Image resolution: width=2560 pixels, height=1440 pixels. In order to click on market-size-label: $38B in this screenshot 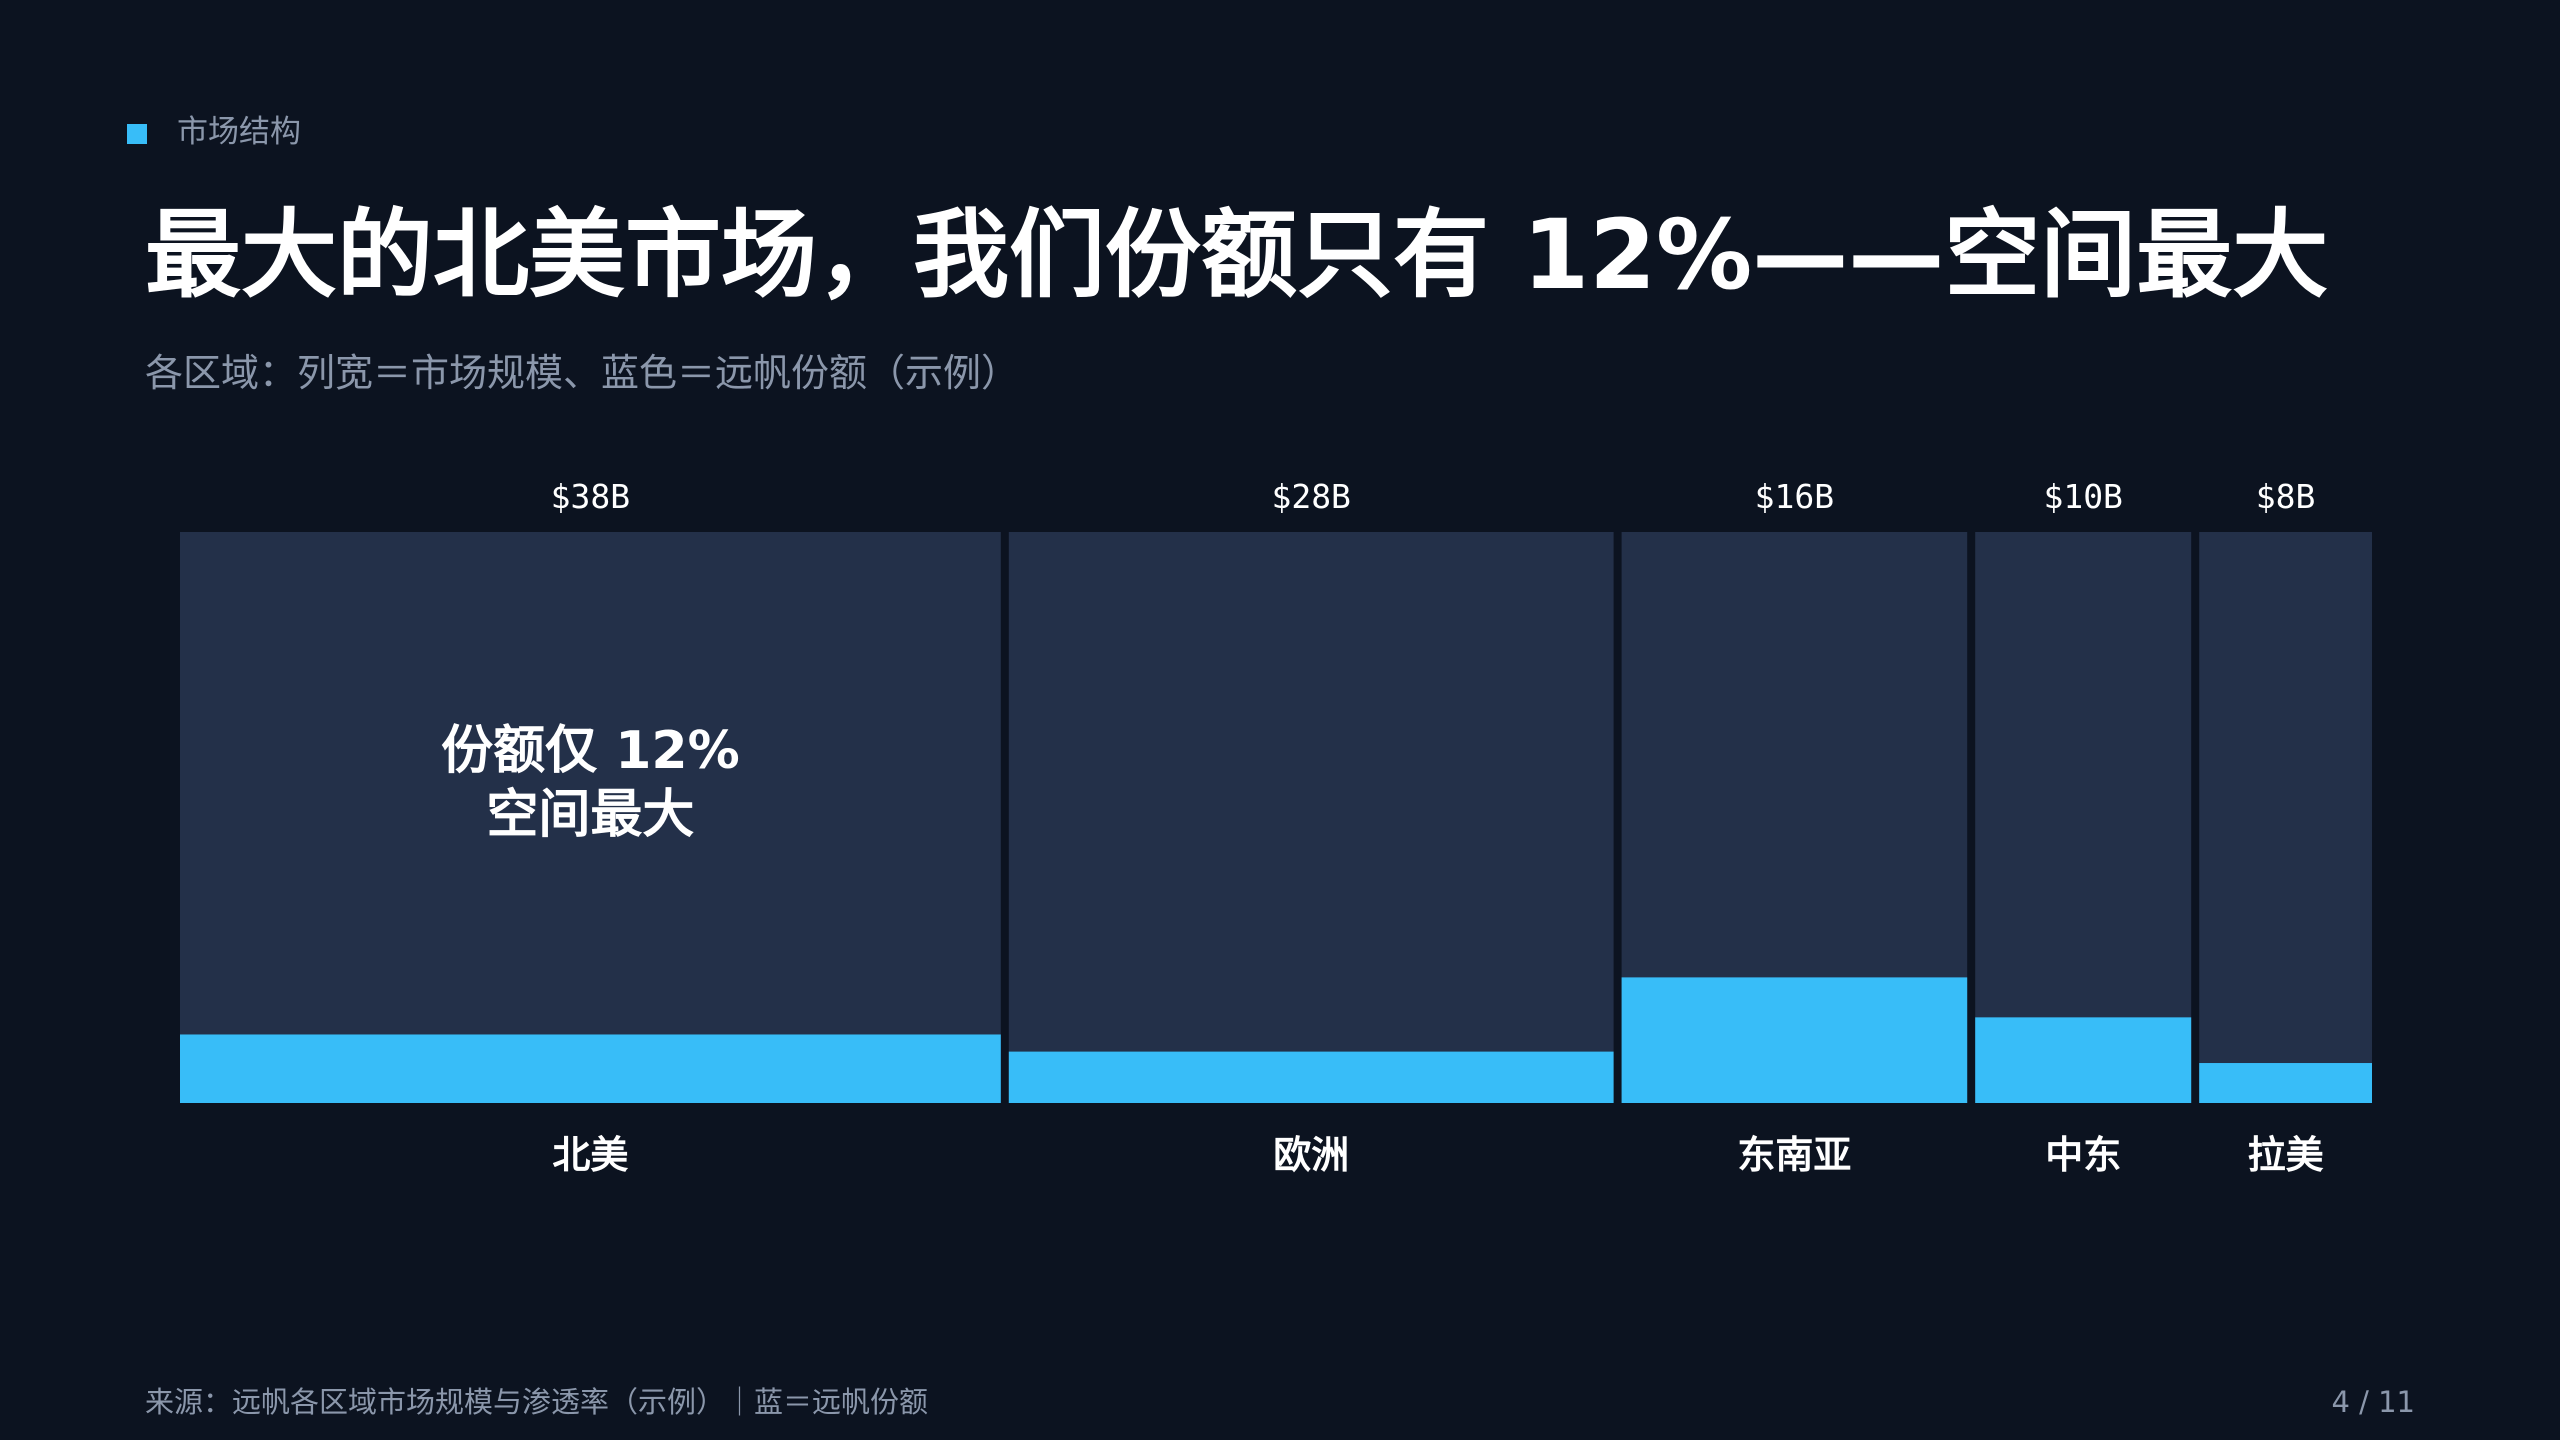, I will do `click(590, 496)`.